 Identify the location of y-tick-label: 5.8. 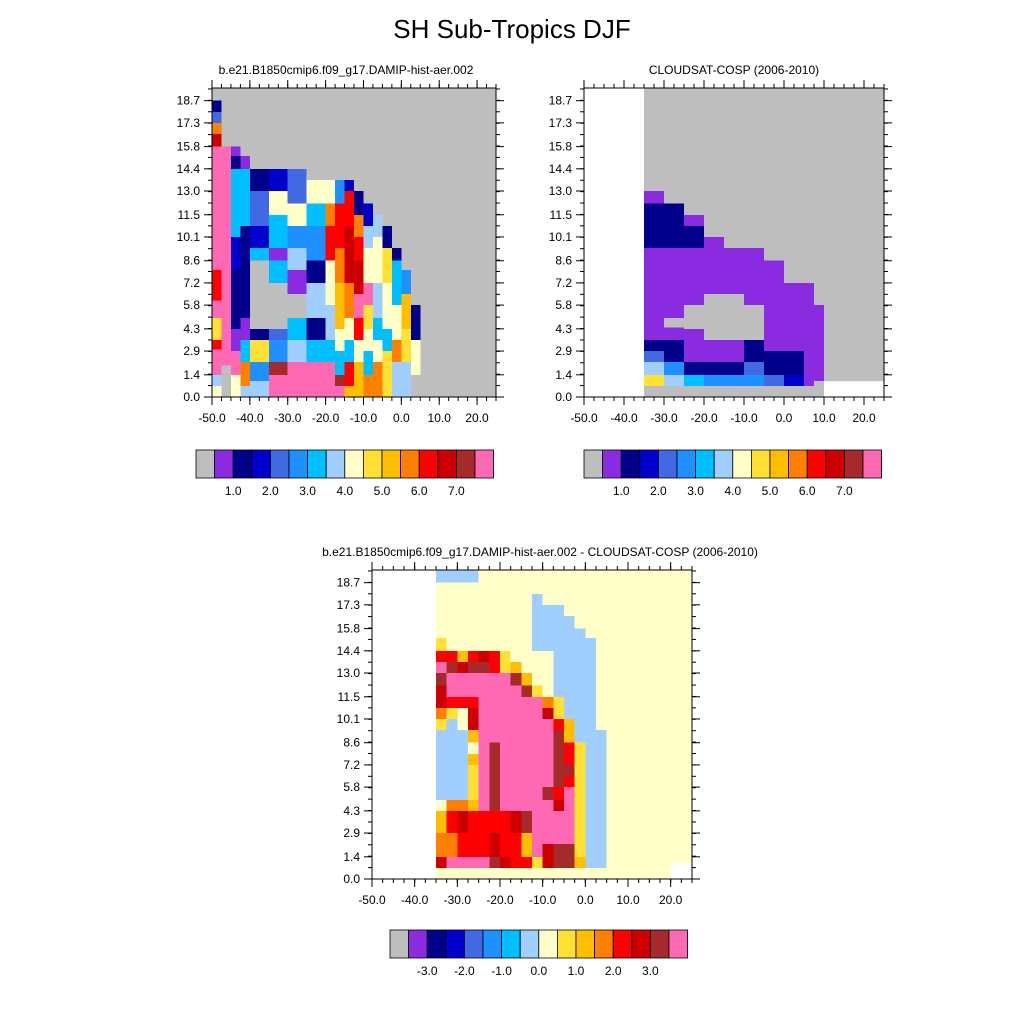
(351, 787).